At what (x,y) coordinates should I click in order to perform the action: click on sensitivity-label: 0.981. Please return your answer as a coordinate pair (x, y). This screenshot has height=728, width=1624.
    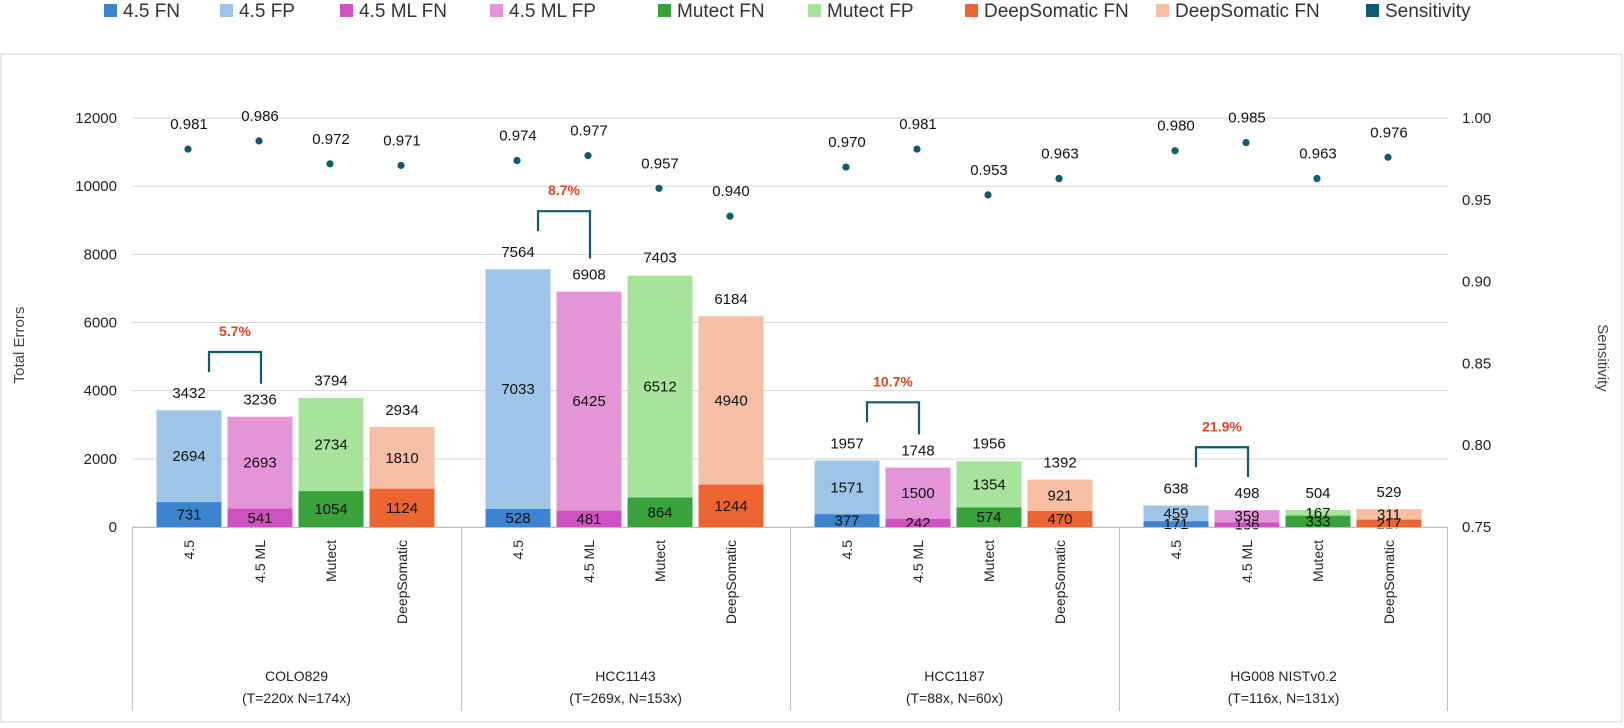
    Looking at the image, I should click on (918, 124).